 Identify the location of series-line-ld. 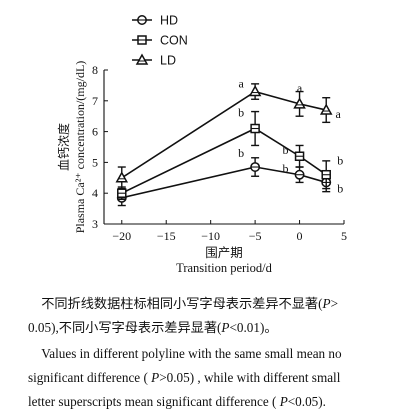
(224, 134).